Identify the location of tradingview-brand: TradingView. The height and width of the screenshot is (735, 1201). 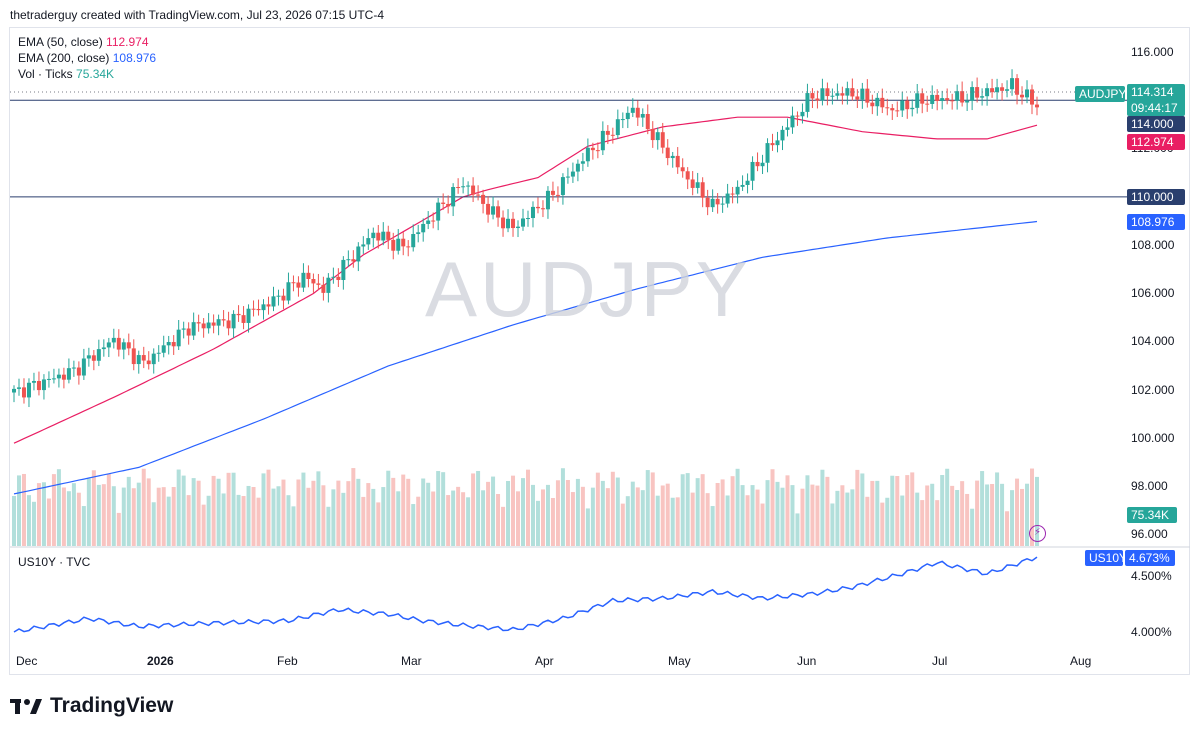
(91, 706).